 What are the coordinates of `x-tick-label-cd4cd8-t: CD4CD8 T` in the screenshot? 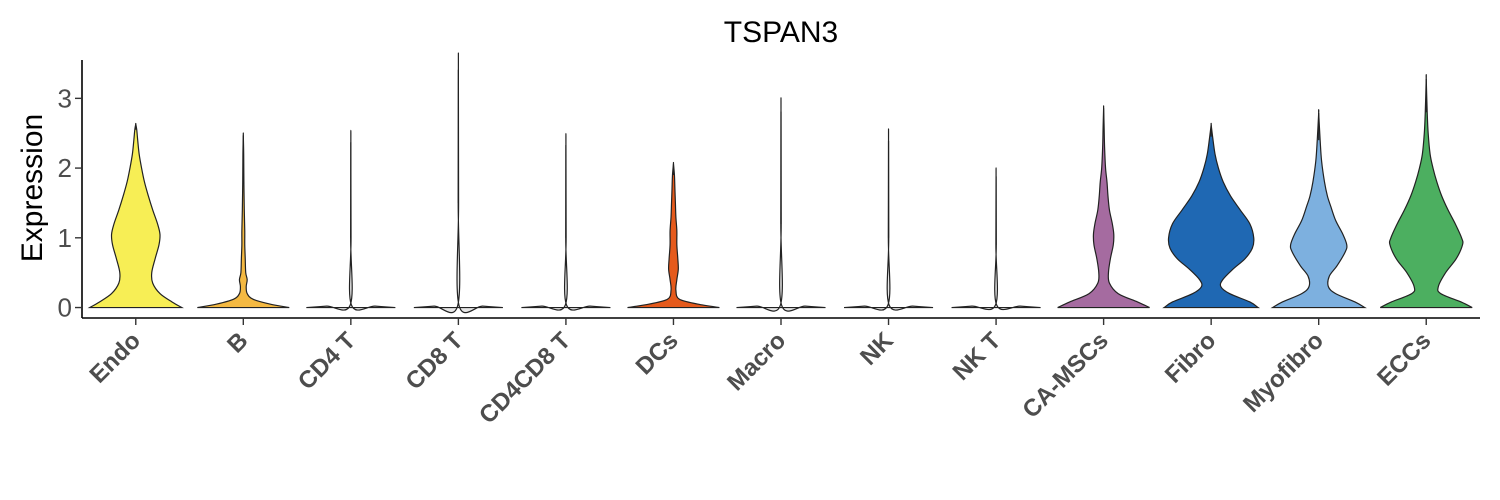 It's located at (525, 378).